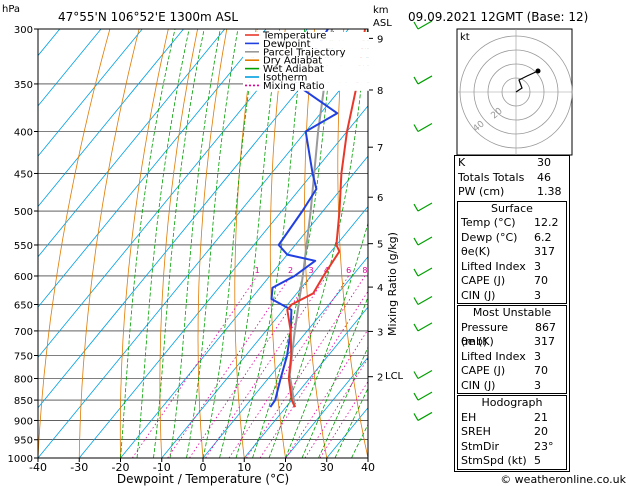 This screenshot has width=629, height=486. I want to click on hpa-label: hPa, so click(11, 9).